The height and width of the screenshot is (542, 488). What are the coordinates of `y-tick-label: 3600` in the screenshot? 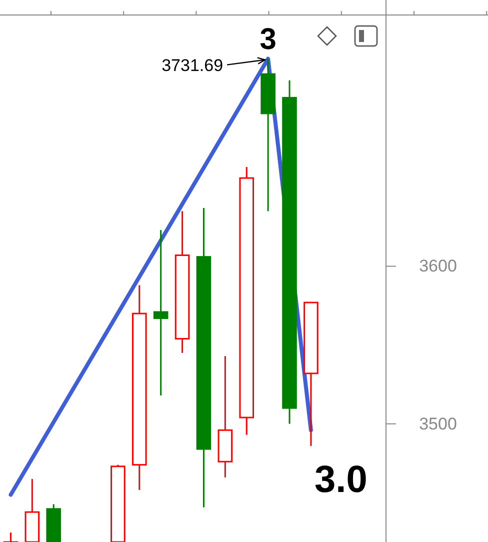 It's located at (438, 266).